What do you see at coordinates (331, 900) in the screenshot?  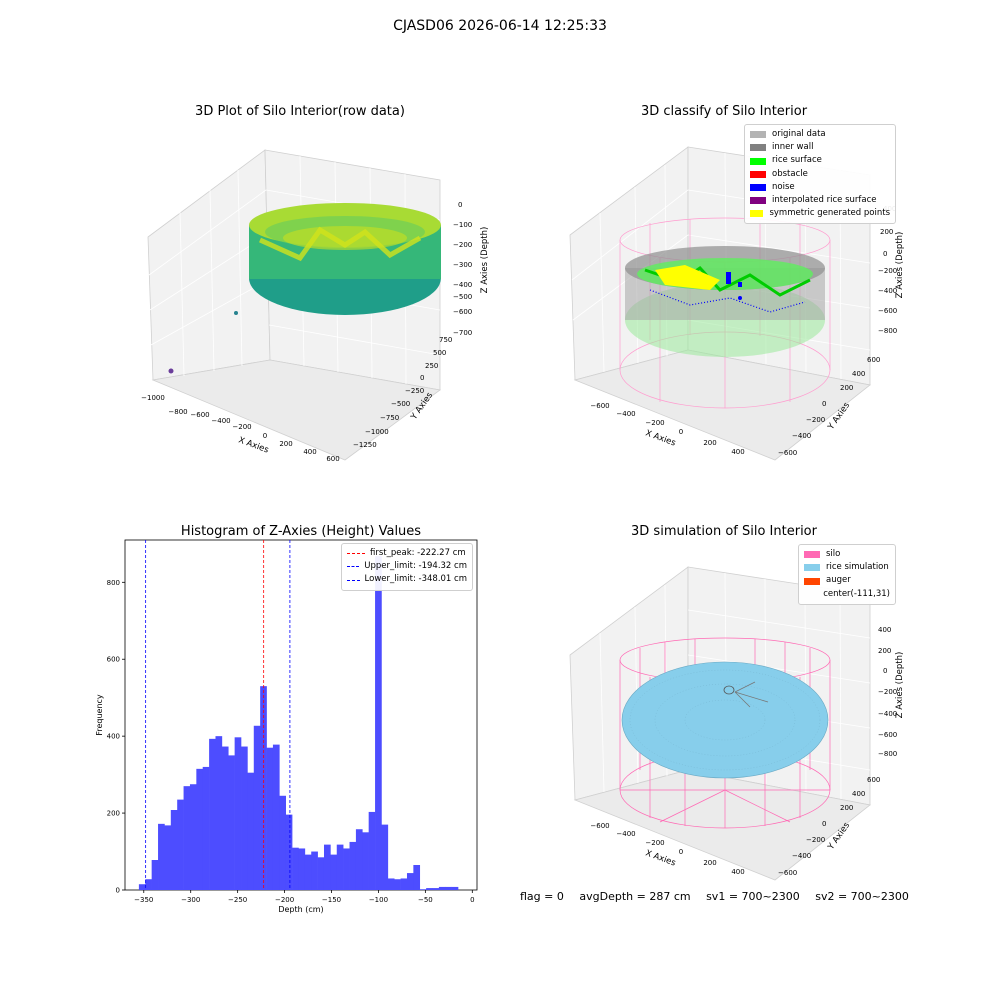 I see `histogram-xtick-label: −150` at bounding box center [331, 900].